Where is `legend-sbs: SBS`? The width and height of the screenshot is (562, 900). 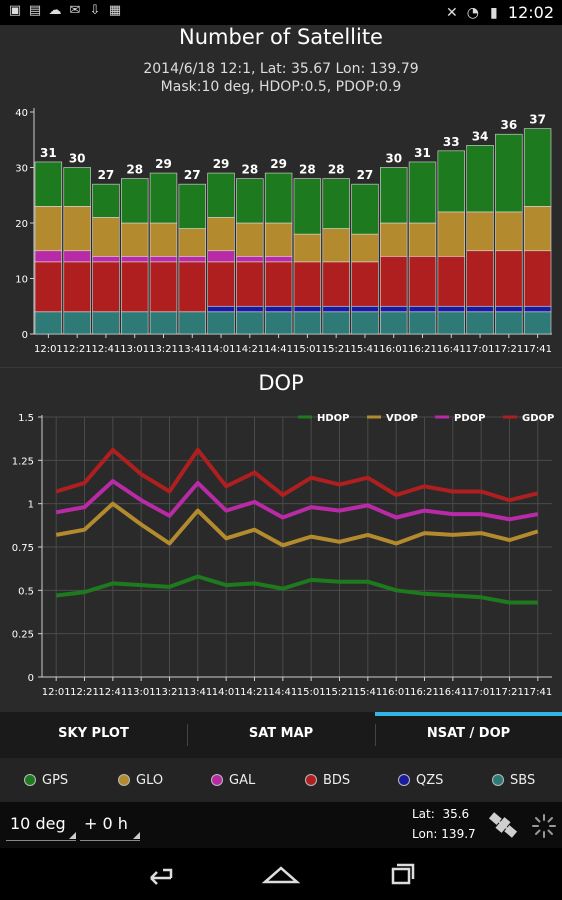
legend-sbs: SBS is located at coordinates (513, 780).